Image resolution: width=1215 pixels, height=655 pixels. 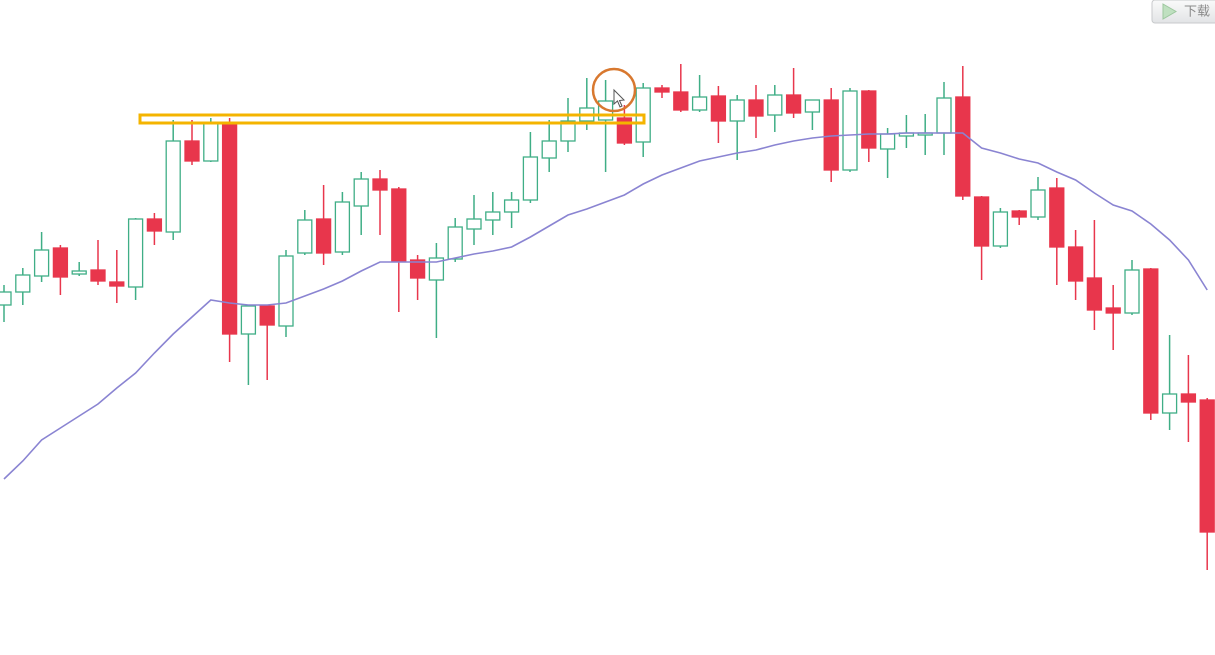 I want to click on download-button: 下载, so click(x=1183, y=12).